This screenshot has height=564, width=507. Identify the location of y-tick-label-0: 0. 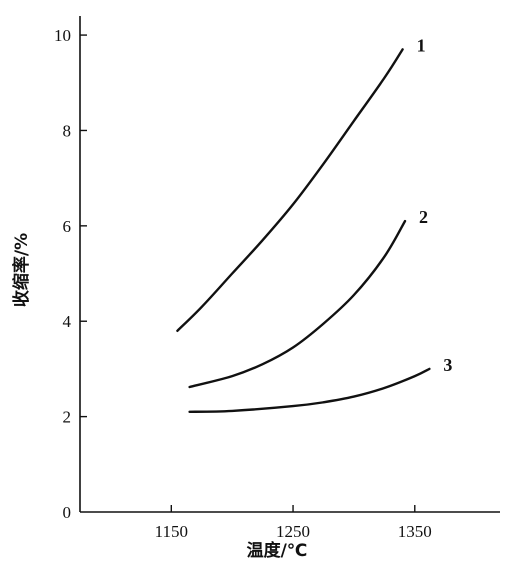
(67, 512).